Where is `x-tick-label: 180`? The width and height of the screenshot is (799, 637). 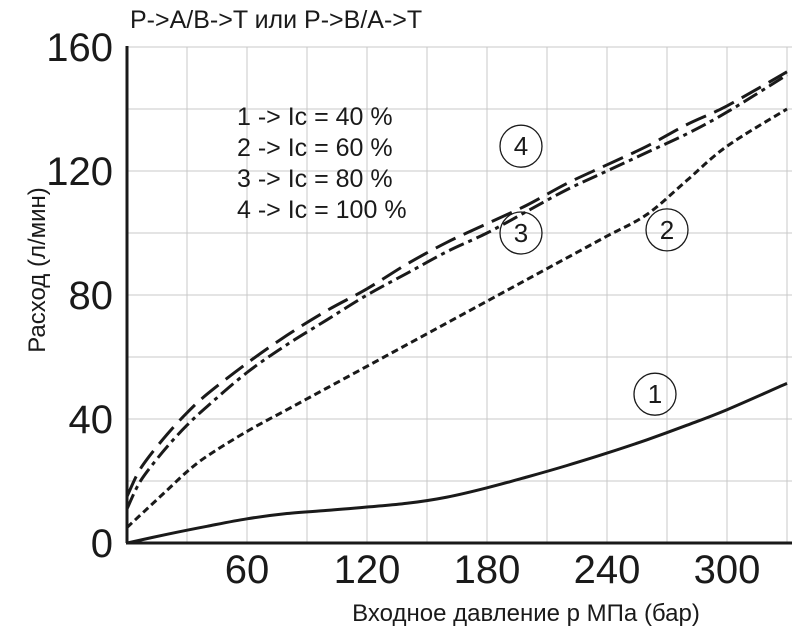 x-tick-label: 180 is located at coordinates (487, 570).